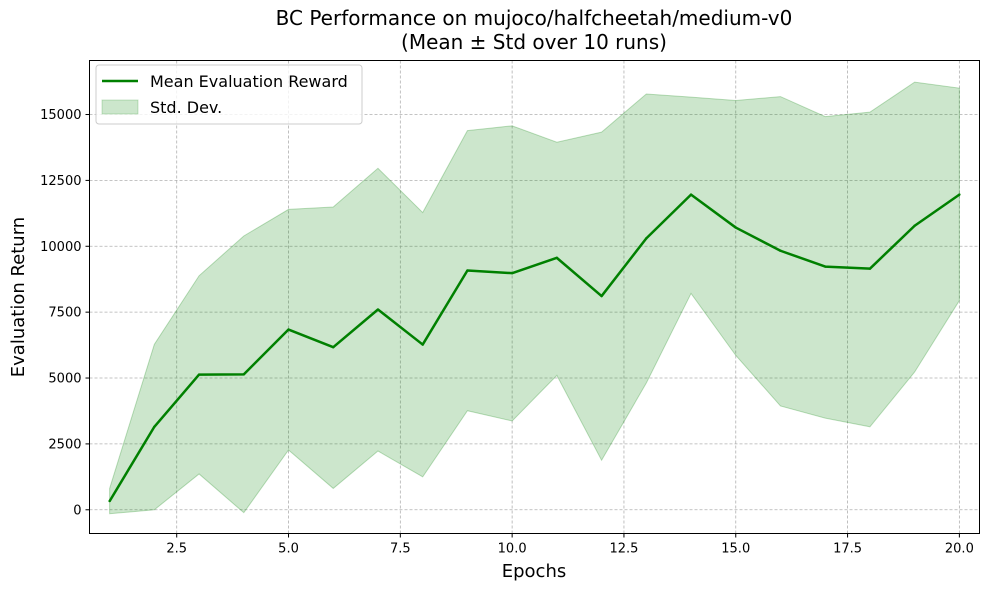 This screenshot has height=590, width=989. I want to click on y-tick-label: 15000, so click(60, 115).